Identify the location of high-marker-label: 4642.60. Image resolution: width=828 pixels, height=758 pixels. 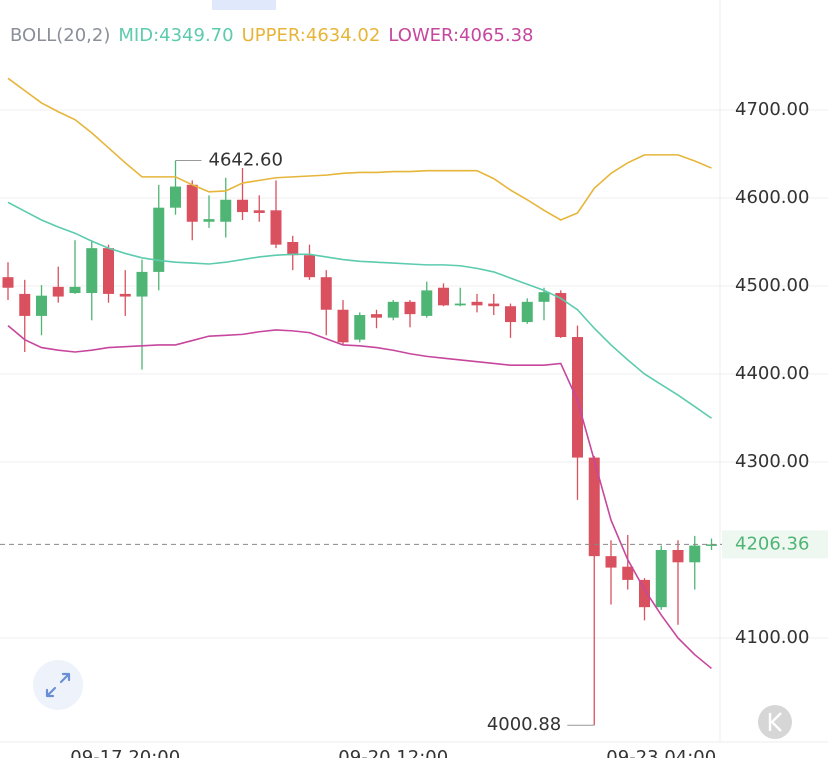
(246, 160).